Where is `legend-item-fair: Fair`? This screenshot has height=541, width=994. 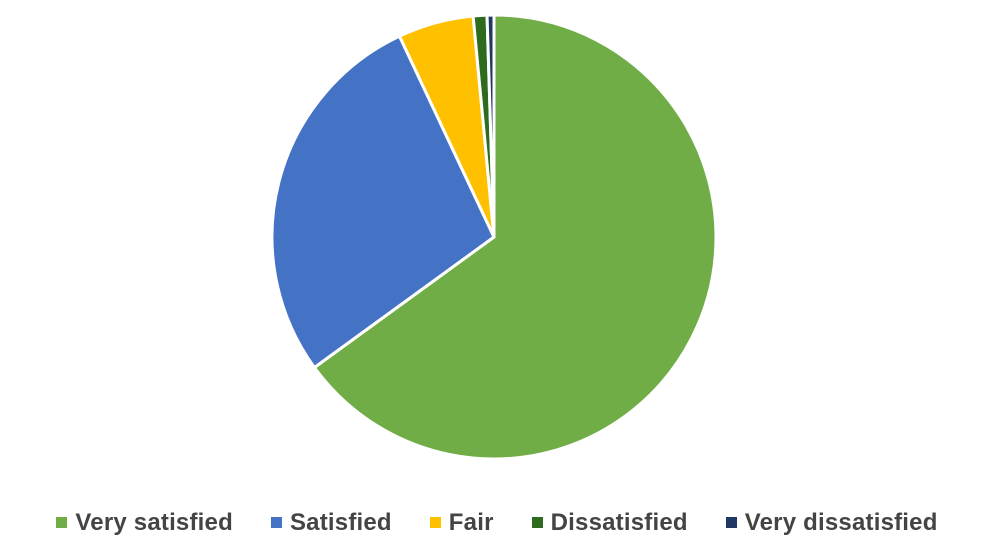
legend-item-fair: Fair is located at coordinates (461, 522).